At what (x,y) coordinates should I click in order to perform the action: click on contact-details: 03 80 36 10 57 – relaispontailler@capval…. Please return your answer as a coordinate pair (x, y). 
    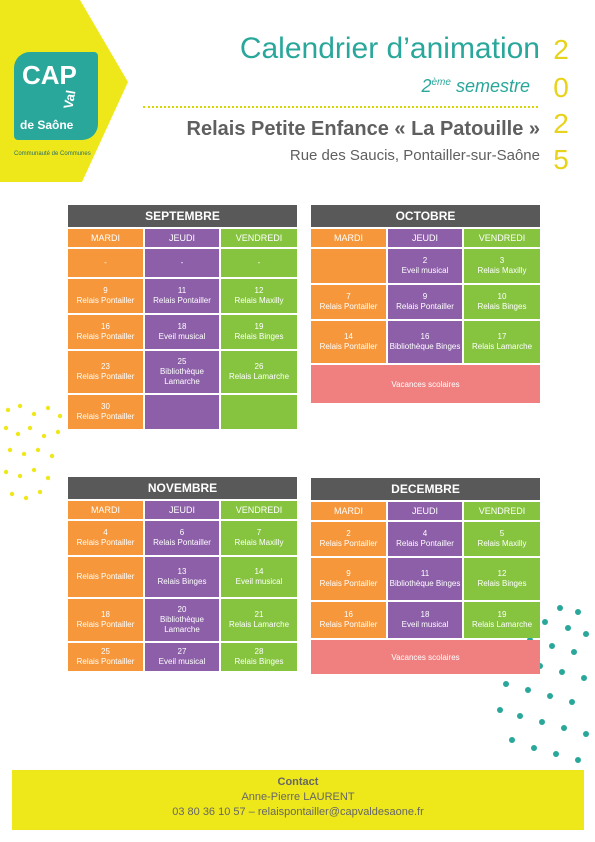
    Looking at the image, I should click on (298, 812).